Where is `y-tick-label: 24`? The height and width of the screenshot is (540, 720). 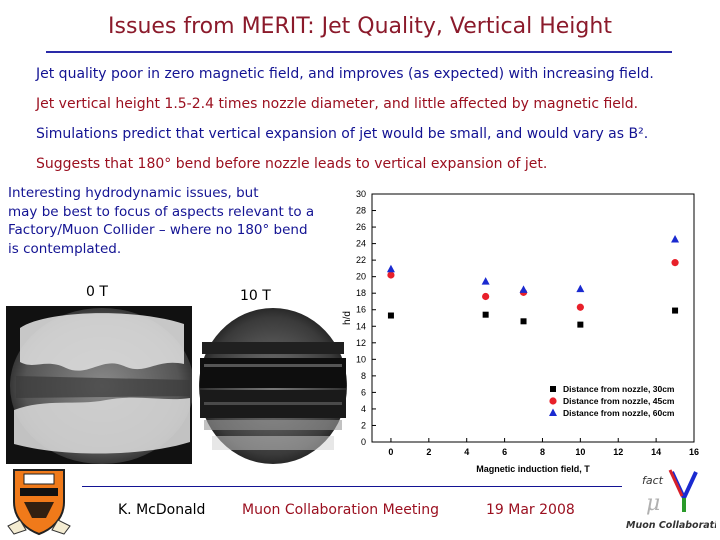 y-tick-label: 24 is located at coordinates (361, 244).